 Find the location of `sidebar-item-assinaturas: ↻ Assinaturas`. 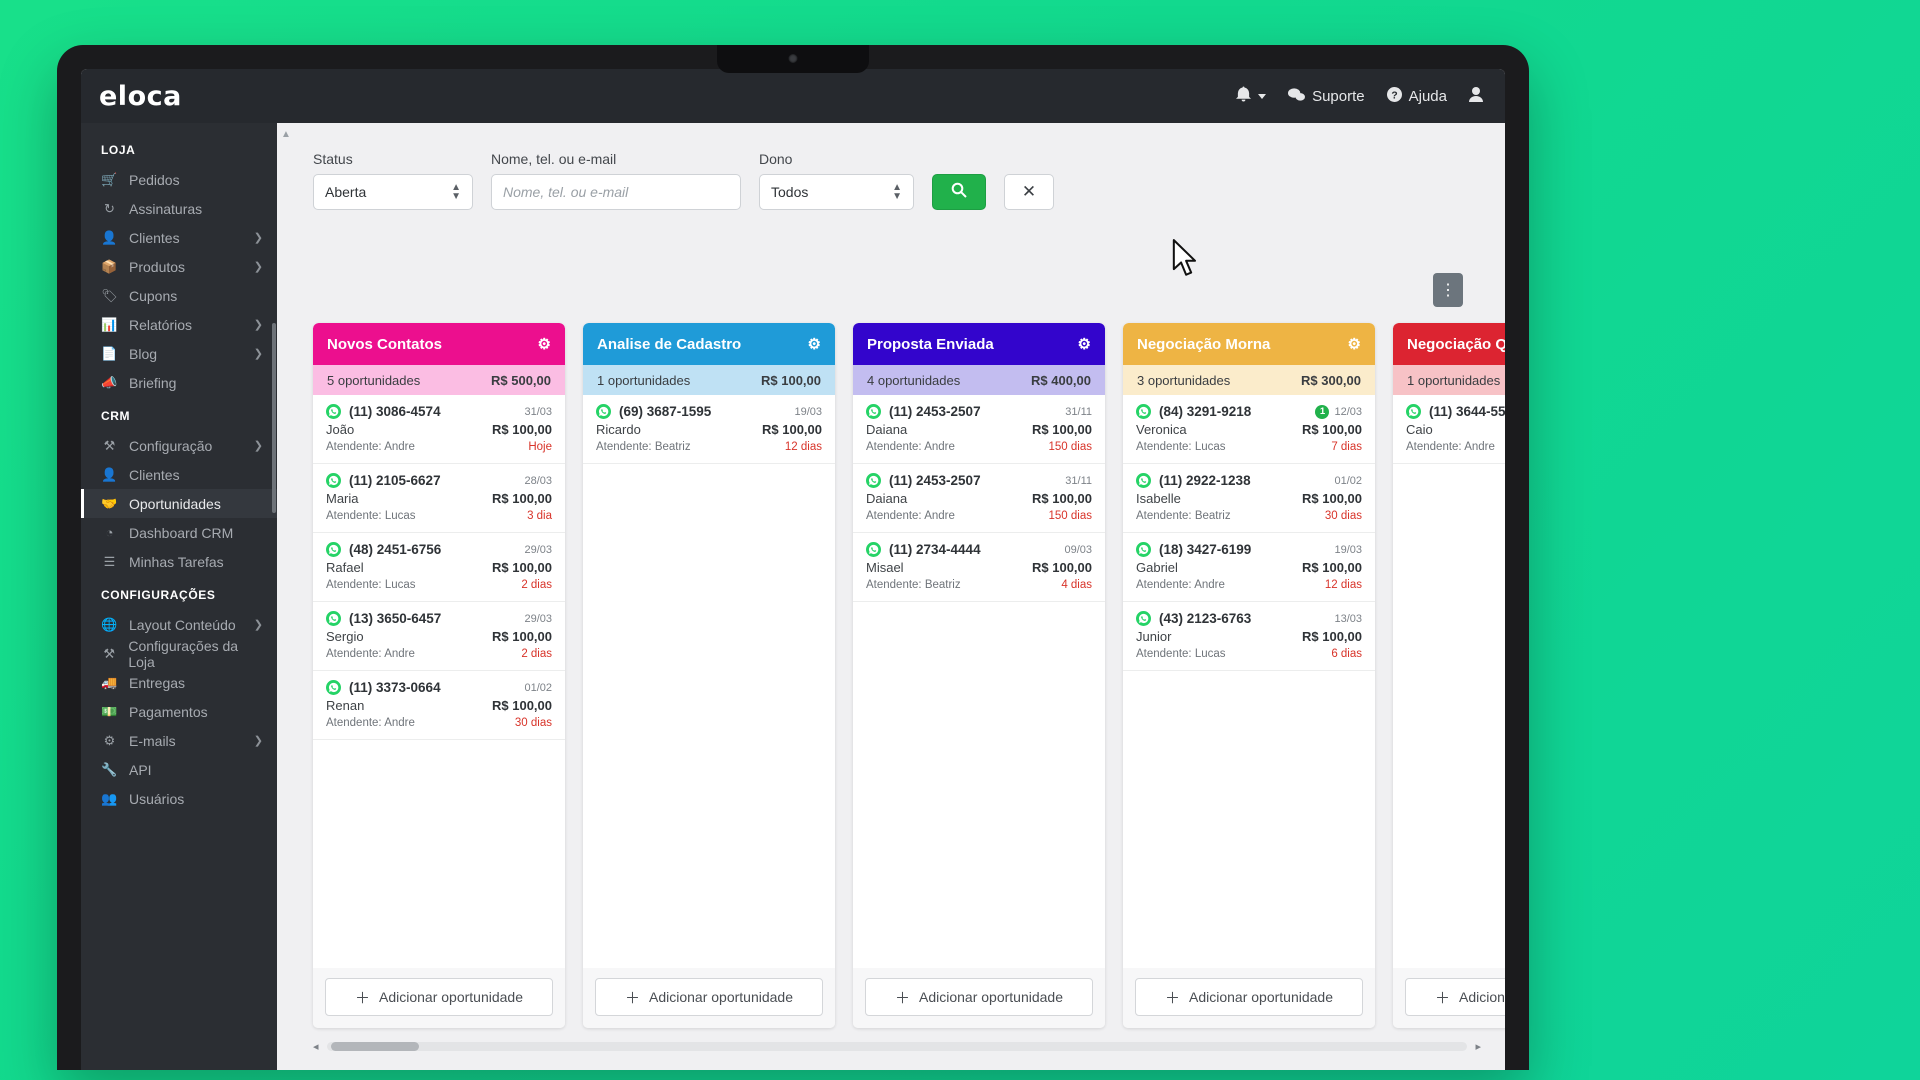

sidebar-item-assinaturas: ↻ Assinaturas is located at coordinates (179, 208).